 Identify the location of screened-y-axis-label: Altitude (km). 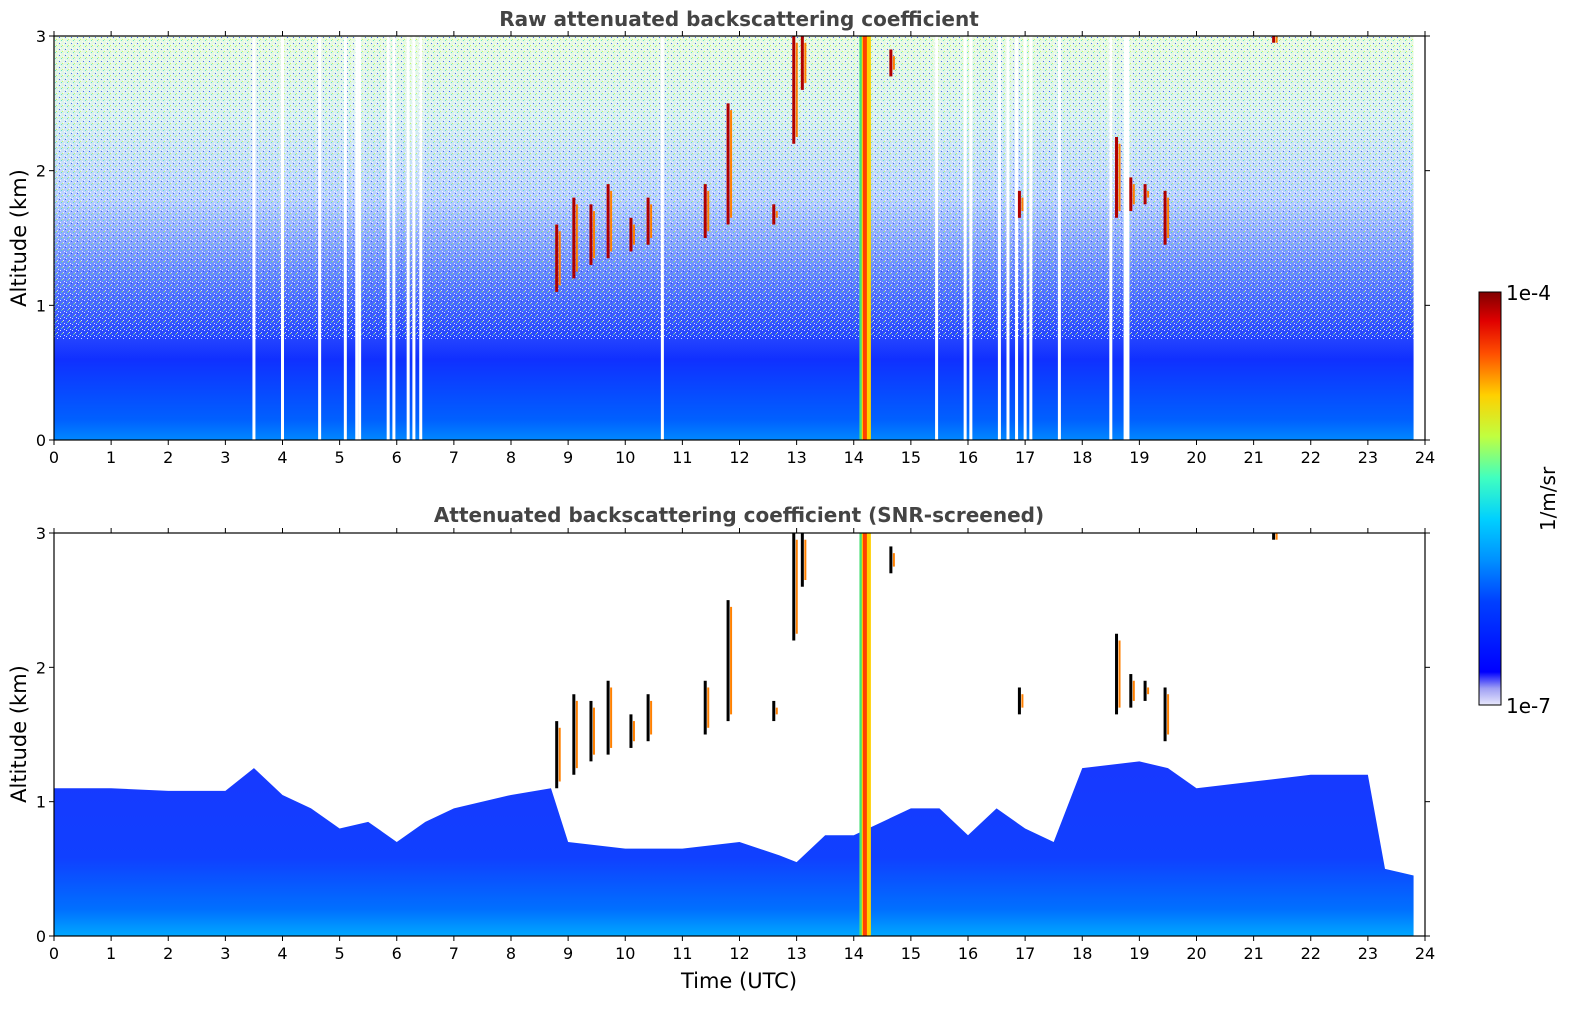
(19, 734).